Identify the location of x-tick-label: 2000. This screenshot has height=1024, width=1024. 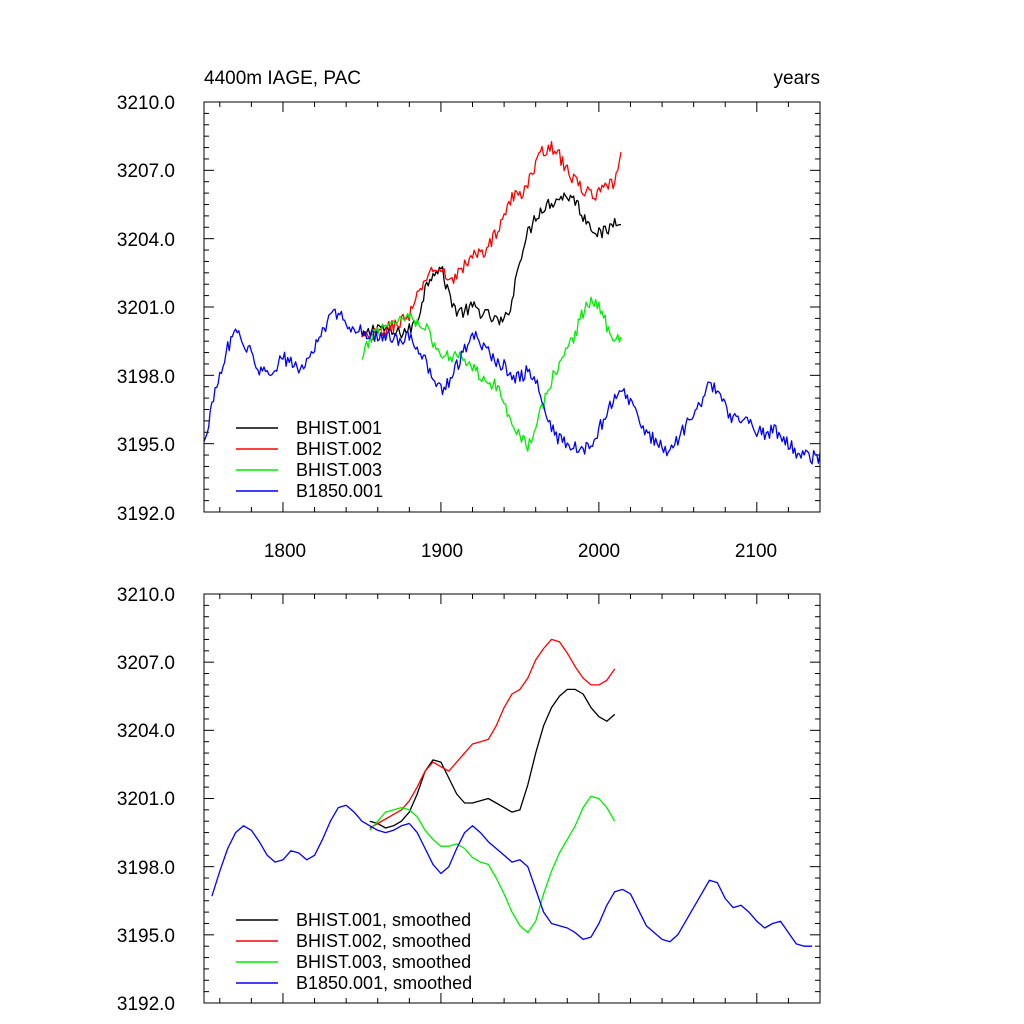
(599, 551).